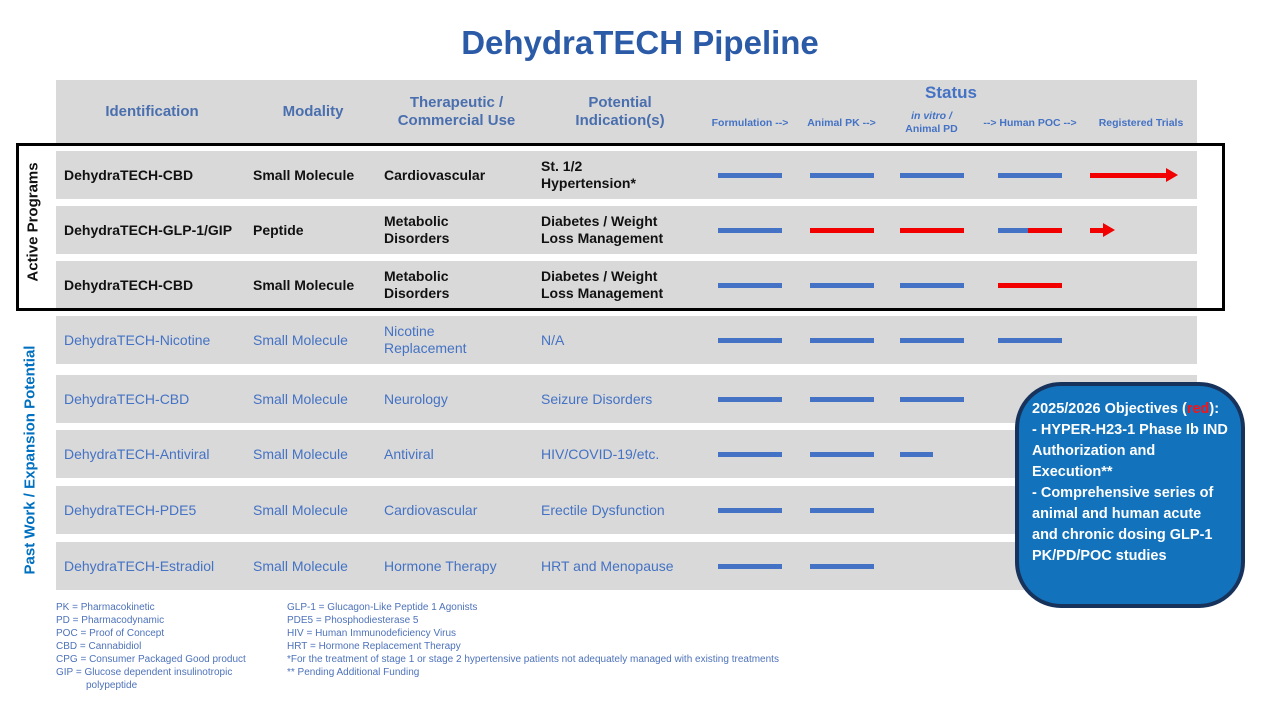 Image resolution: width=1280 pixels, height=720 pixels. Describe the element at coordinates (931, 116) in the screenshot. I see `status-col-invitro-line1: in vitro /` at that location.